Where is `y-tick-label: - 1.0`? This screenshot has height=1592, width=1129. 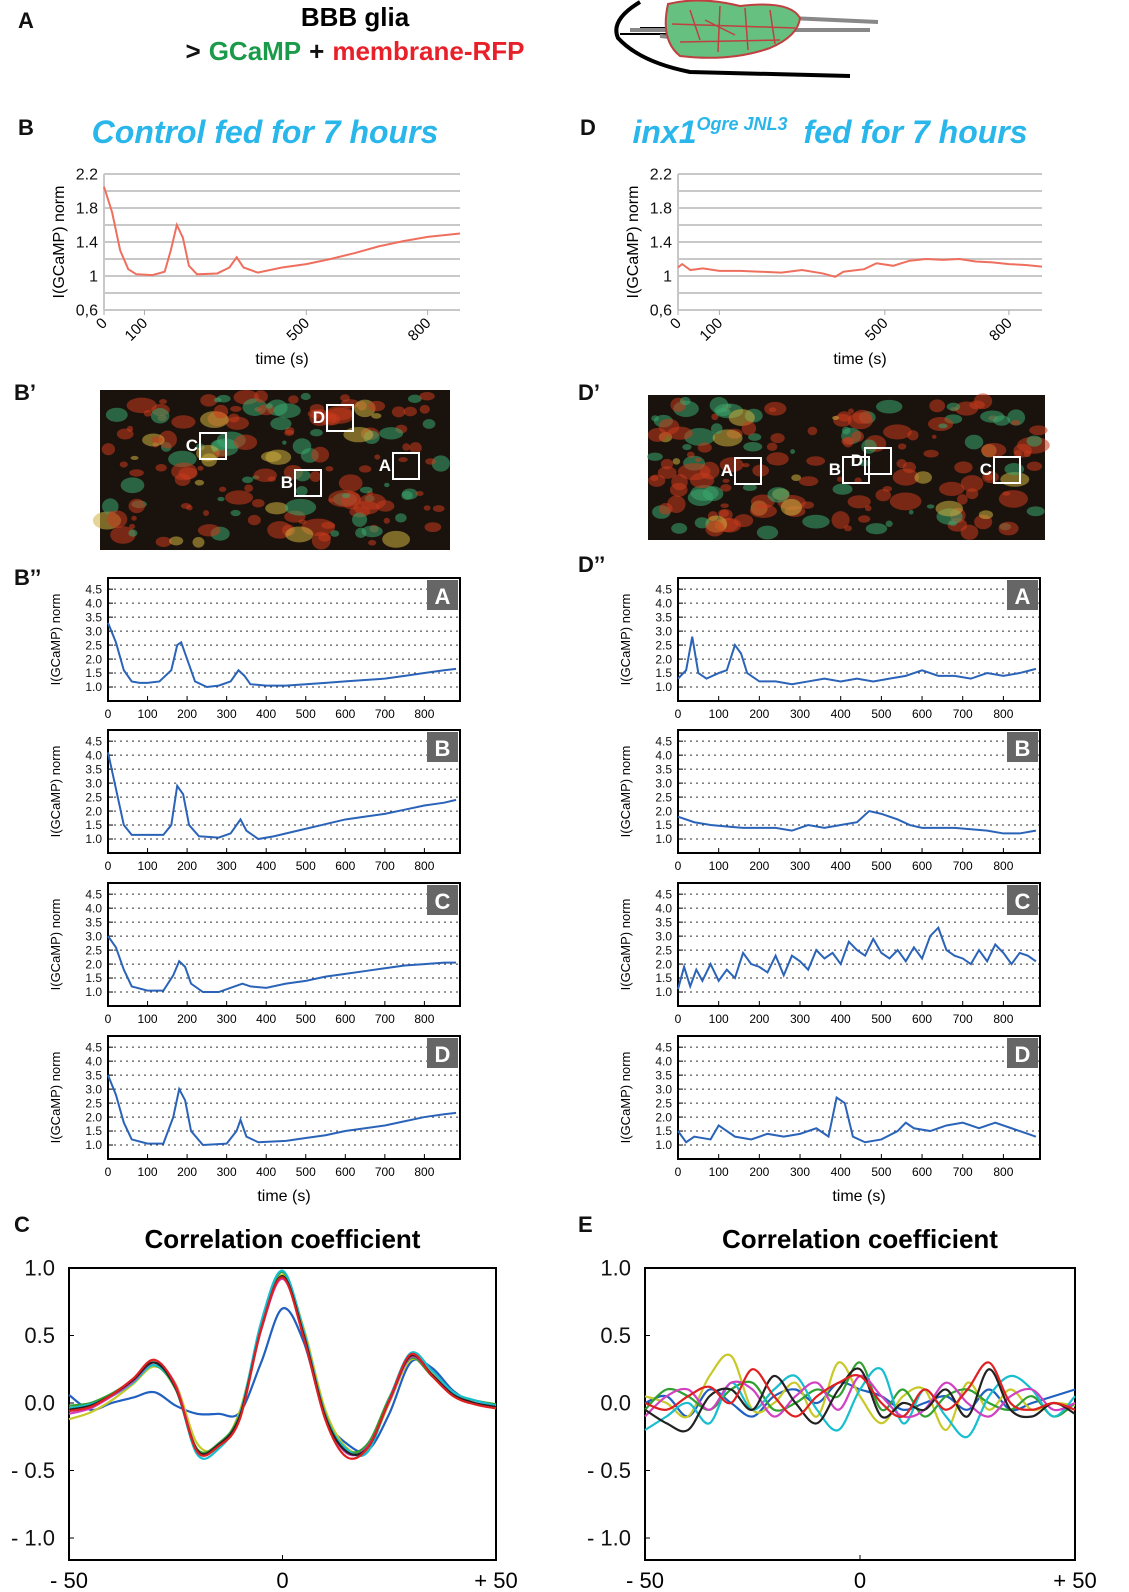
y-tick-label: - 1.0 is located at coordinates (33, 1538).